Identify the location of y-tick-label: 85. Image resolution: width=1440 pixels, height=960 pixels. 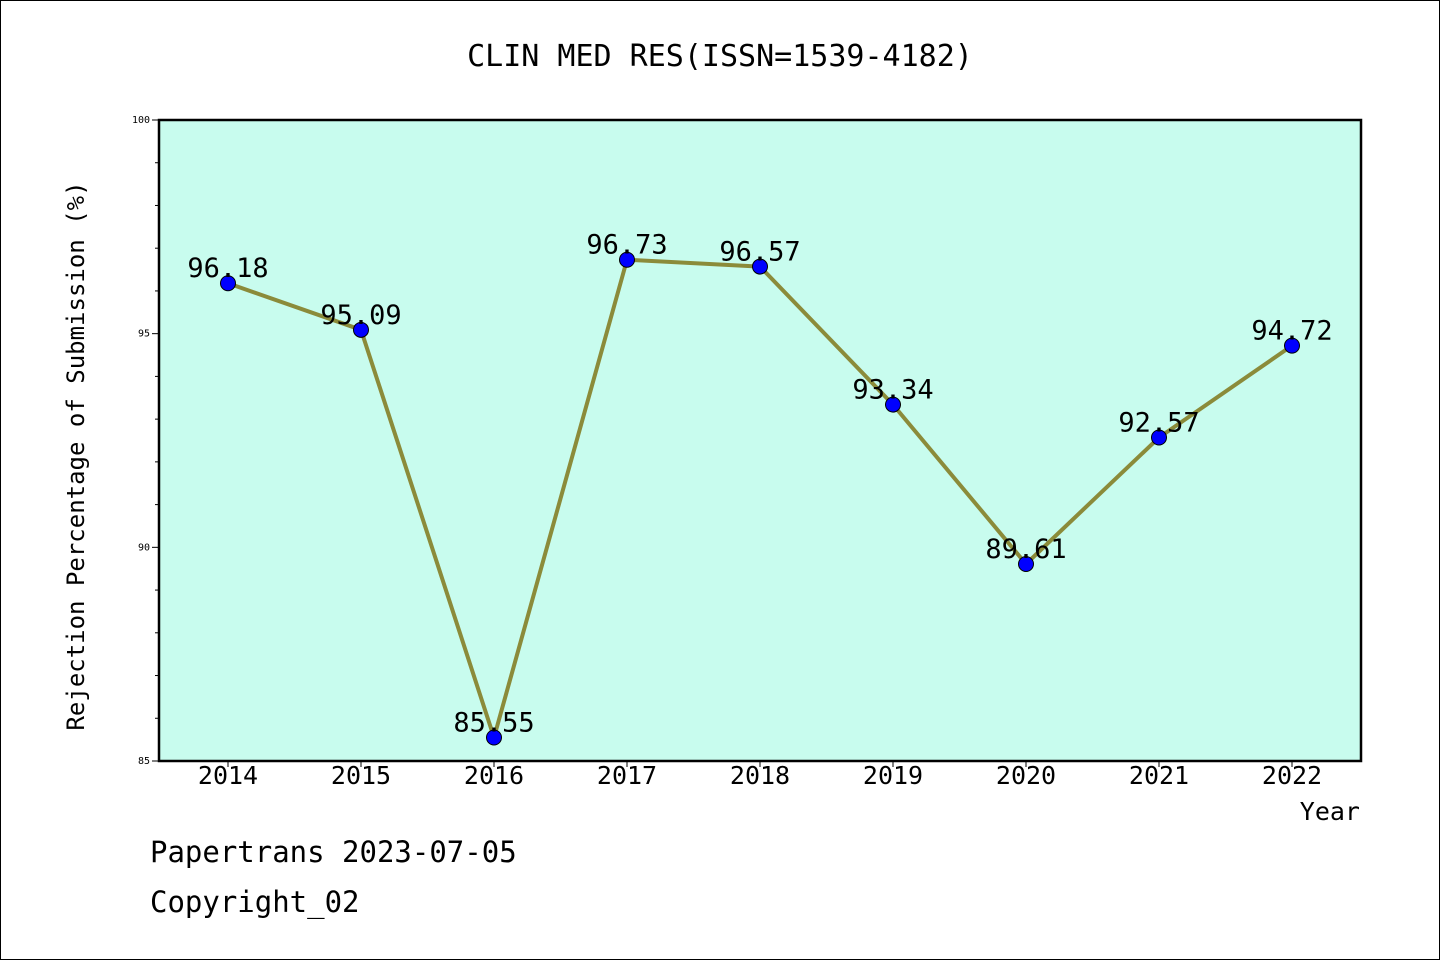
(144, 761).